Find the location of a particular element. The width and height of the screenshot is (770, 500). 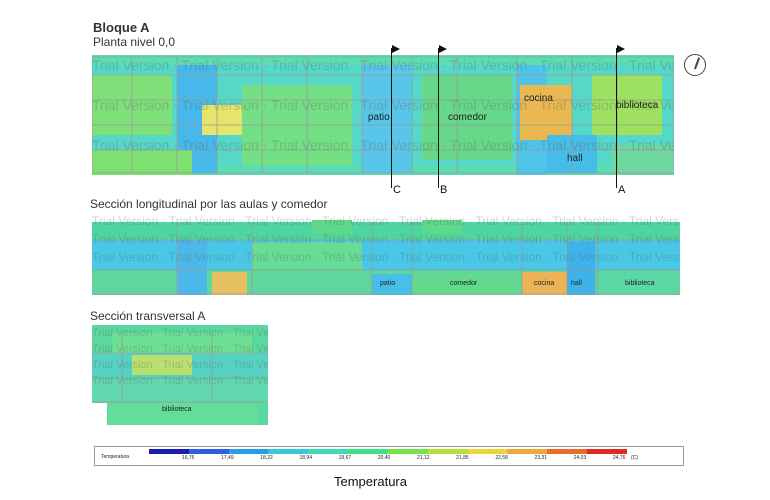

footer-title: Temperatura is located at coordinates (370, 481).